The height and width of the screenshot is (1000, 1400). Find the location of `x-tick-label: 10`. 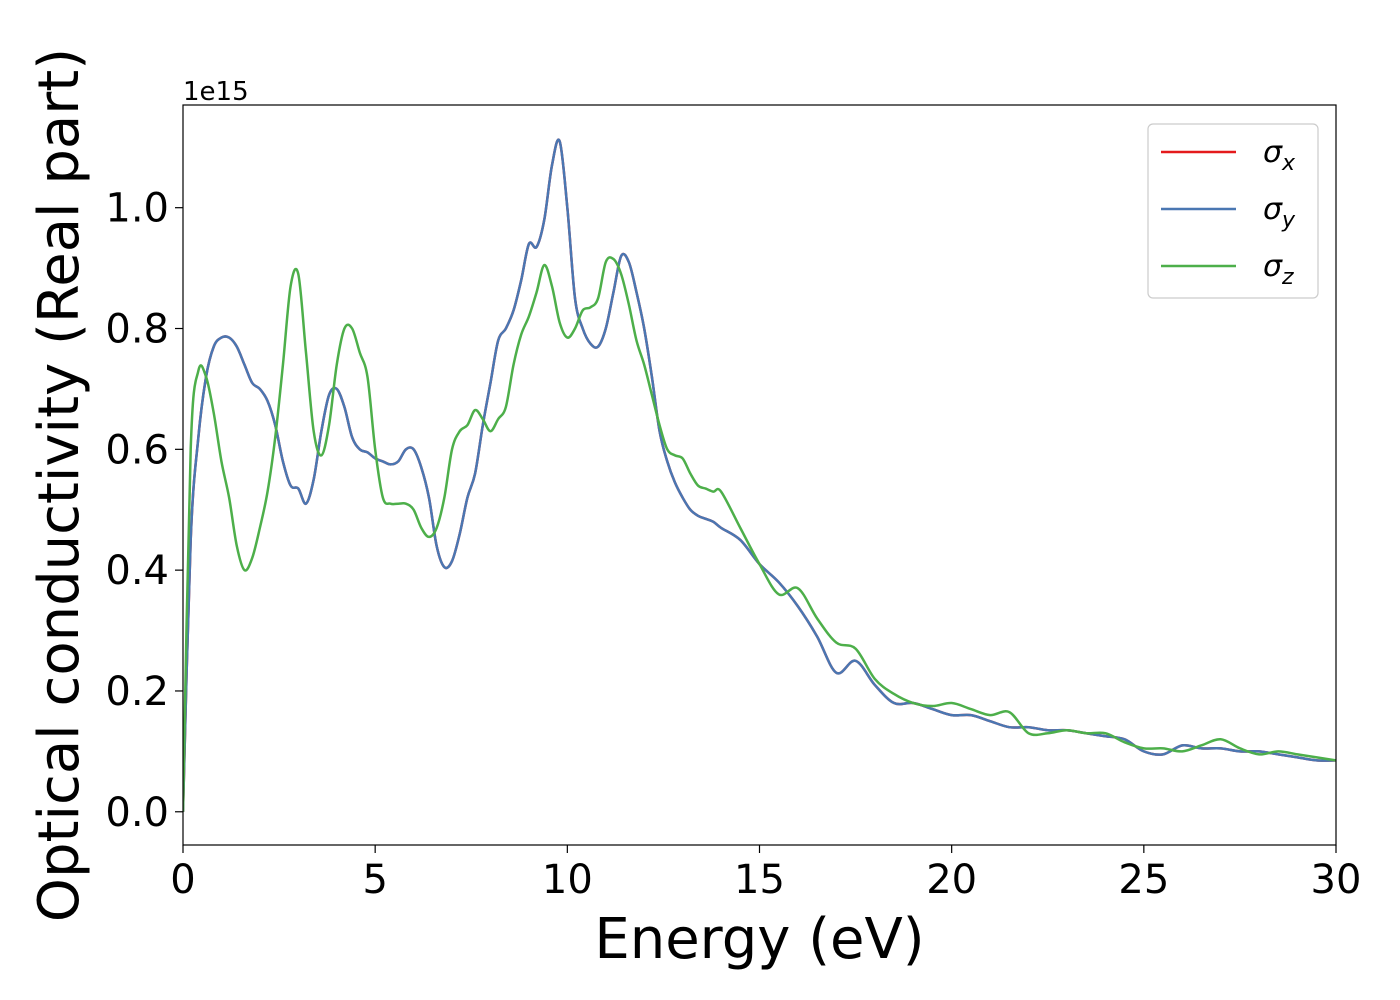

x-tick-label: 10 is located at coordinates (567, 880).